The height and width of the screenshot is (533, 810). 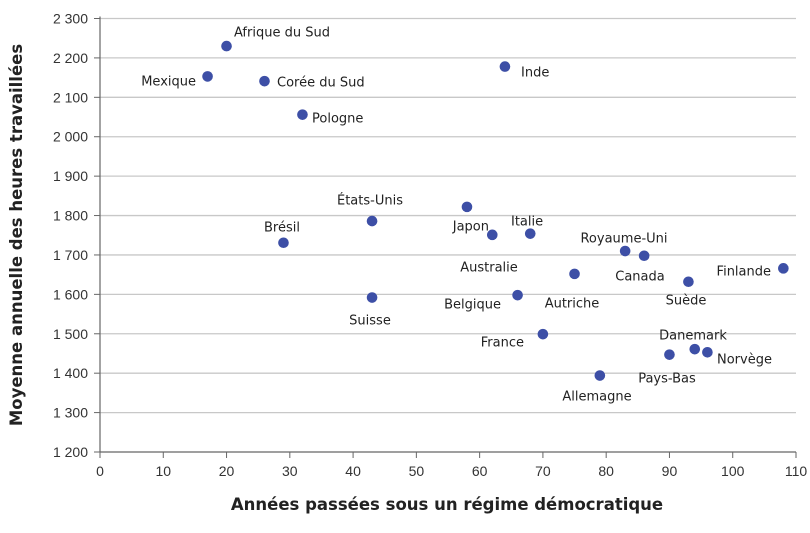 What do you see at coordinates (417, 471) in the screenshot?
I see `x-tick-label: 50` at bounding box center [417, 471].